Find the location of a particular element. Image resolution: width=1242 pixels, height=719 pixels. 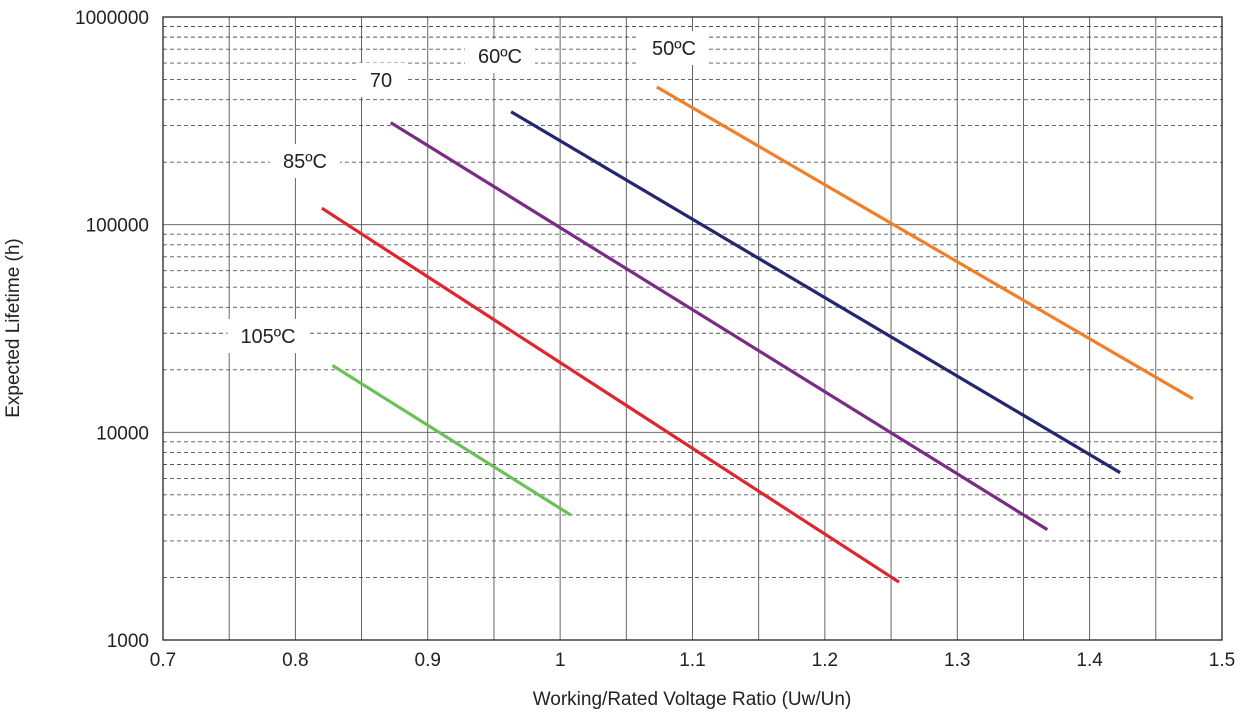

y-axis-title: Expected Lifetime (h) is located at coordinates (13, 328).